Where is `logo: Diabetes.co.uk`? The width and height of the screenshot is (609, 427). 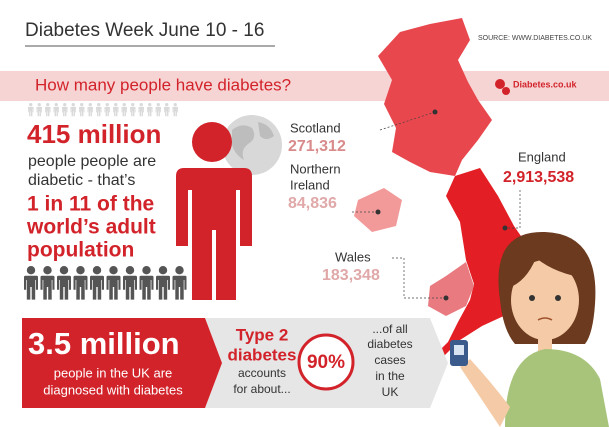
logo: Diabetes.co.uk is located at coordinates (536, 87).